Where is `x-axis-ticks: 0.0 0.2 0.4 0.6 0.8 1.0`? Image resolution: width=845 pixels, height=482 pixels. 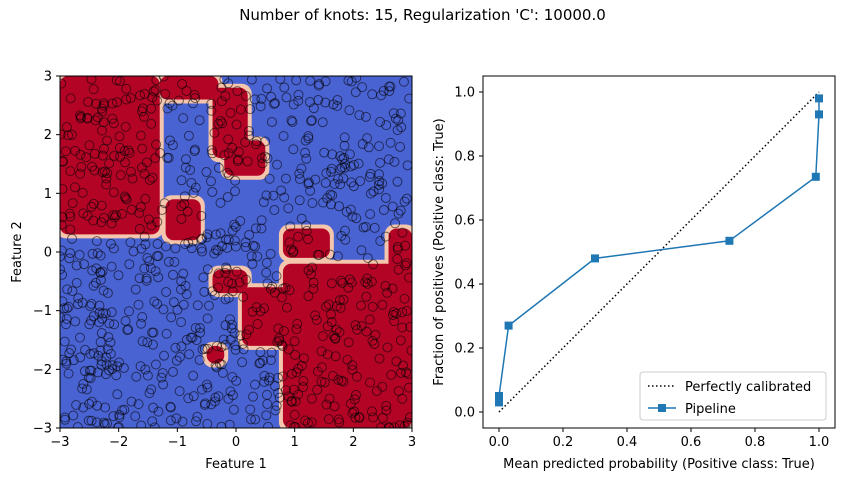 x-axis-ticks: 0.0 0.2 0.4 0.6 0.8 1.0 is located at coordinates (659, 439).